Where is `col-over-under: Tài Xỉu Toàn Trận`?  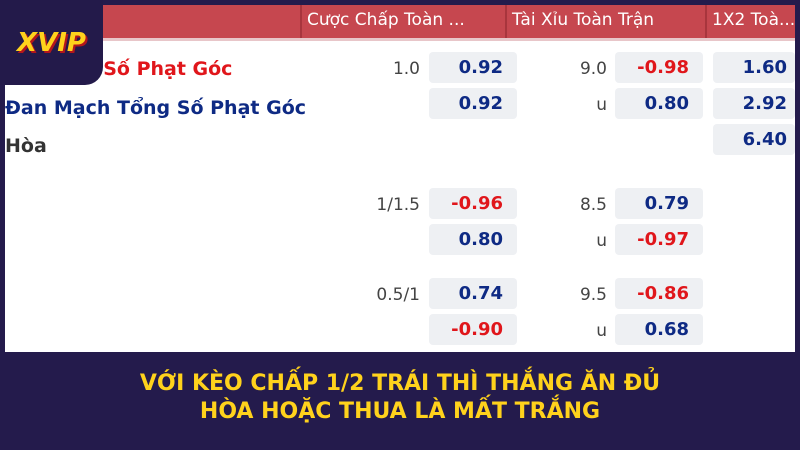
col-over-under: Tài Xỉu Toàn Trận is located at coordinates (605, 21).